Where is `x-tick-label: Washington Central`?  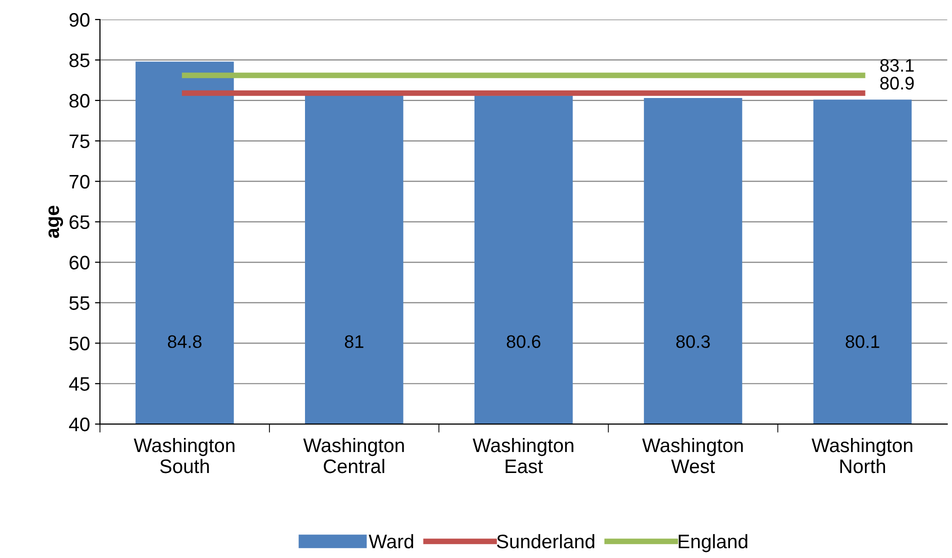
x-tick-label: Washington Central is located at coordinates (353, 456).